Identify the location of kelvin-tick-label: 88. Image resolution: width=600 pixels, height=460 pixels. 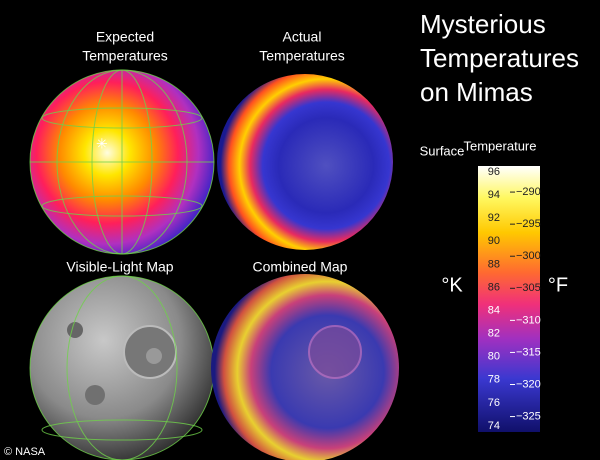
(494, 264).